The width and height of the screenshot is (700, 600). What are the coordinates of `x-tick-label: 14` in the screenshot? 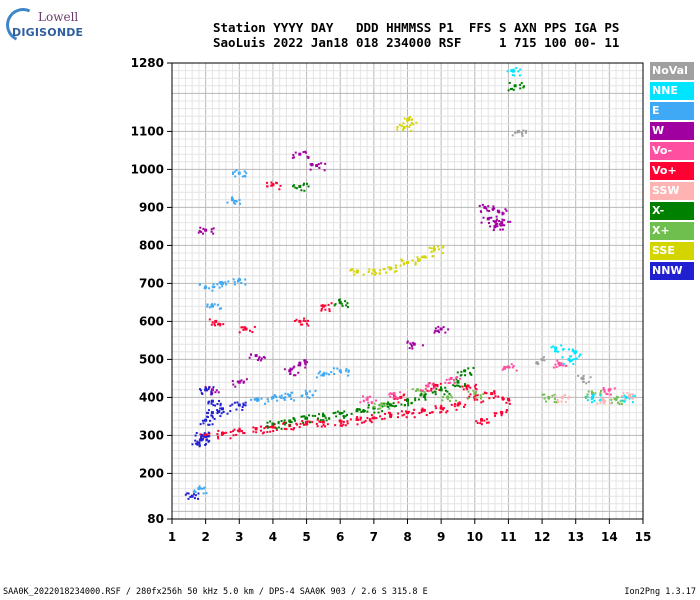 It's located at (609, 537).